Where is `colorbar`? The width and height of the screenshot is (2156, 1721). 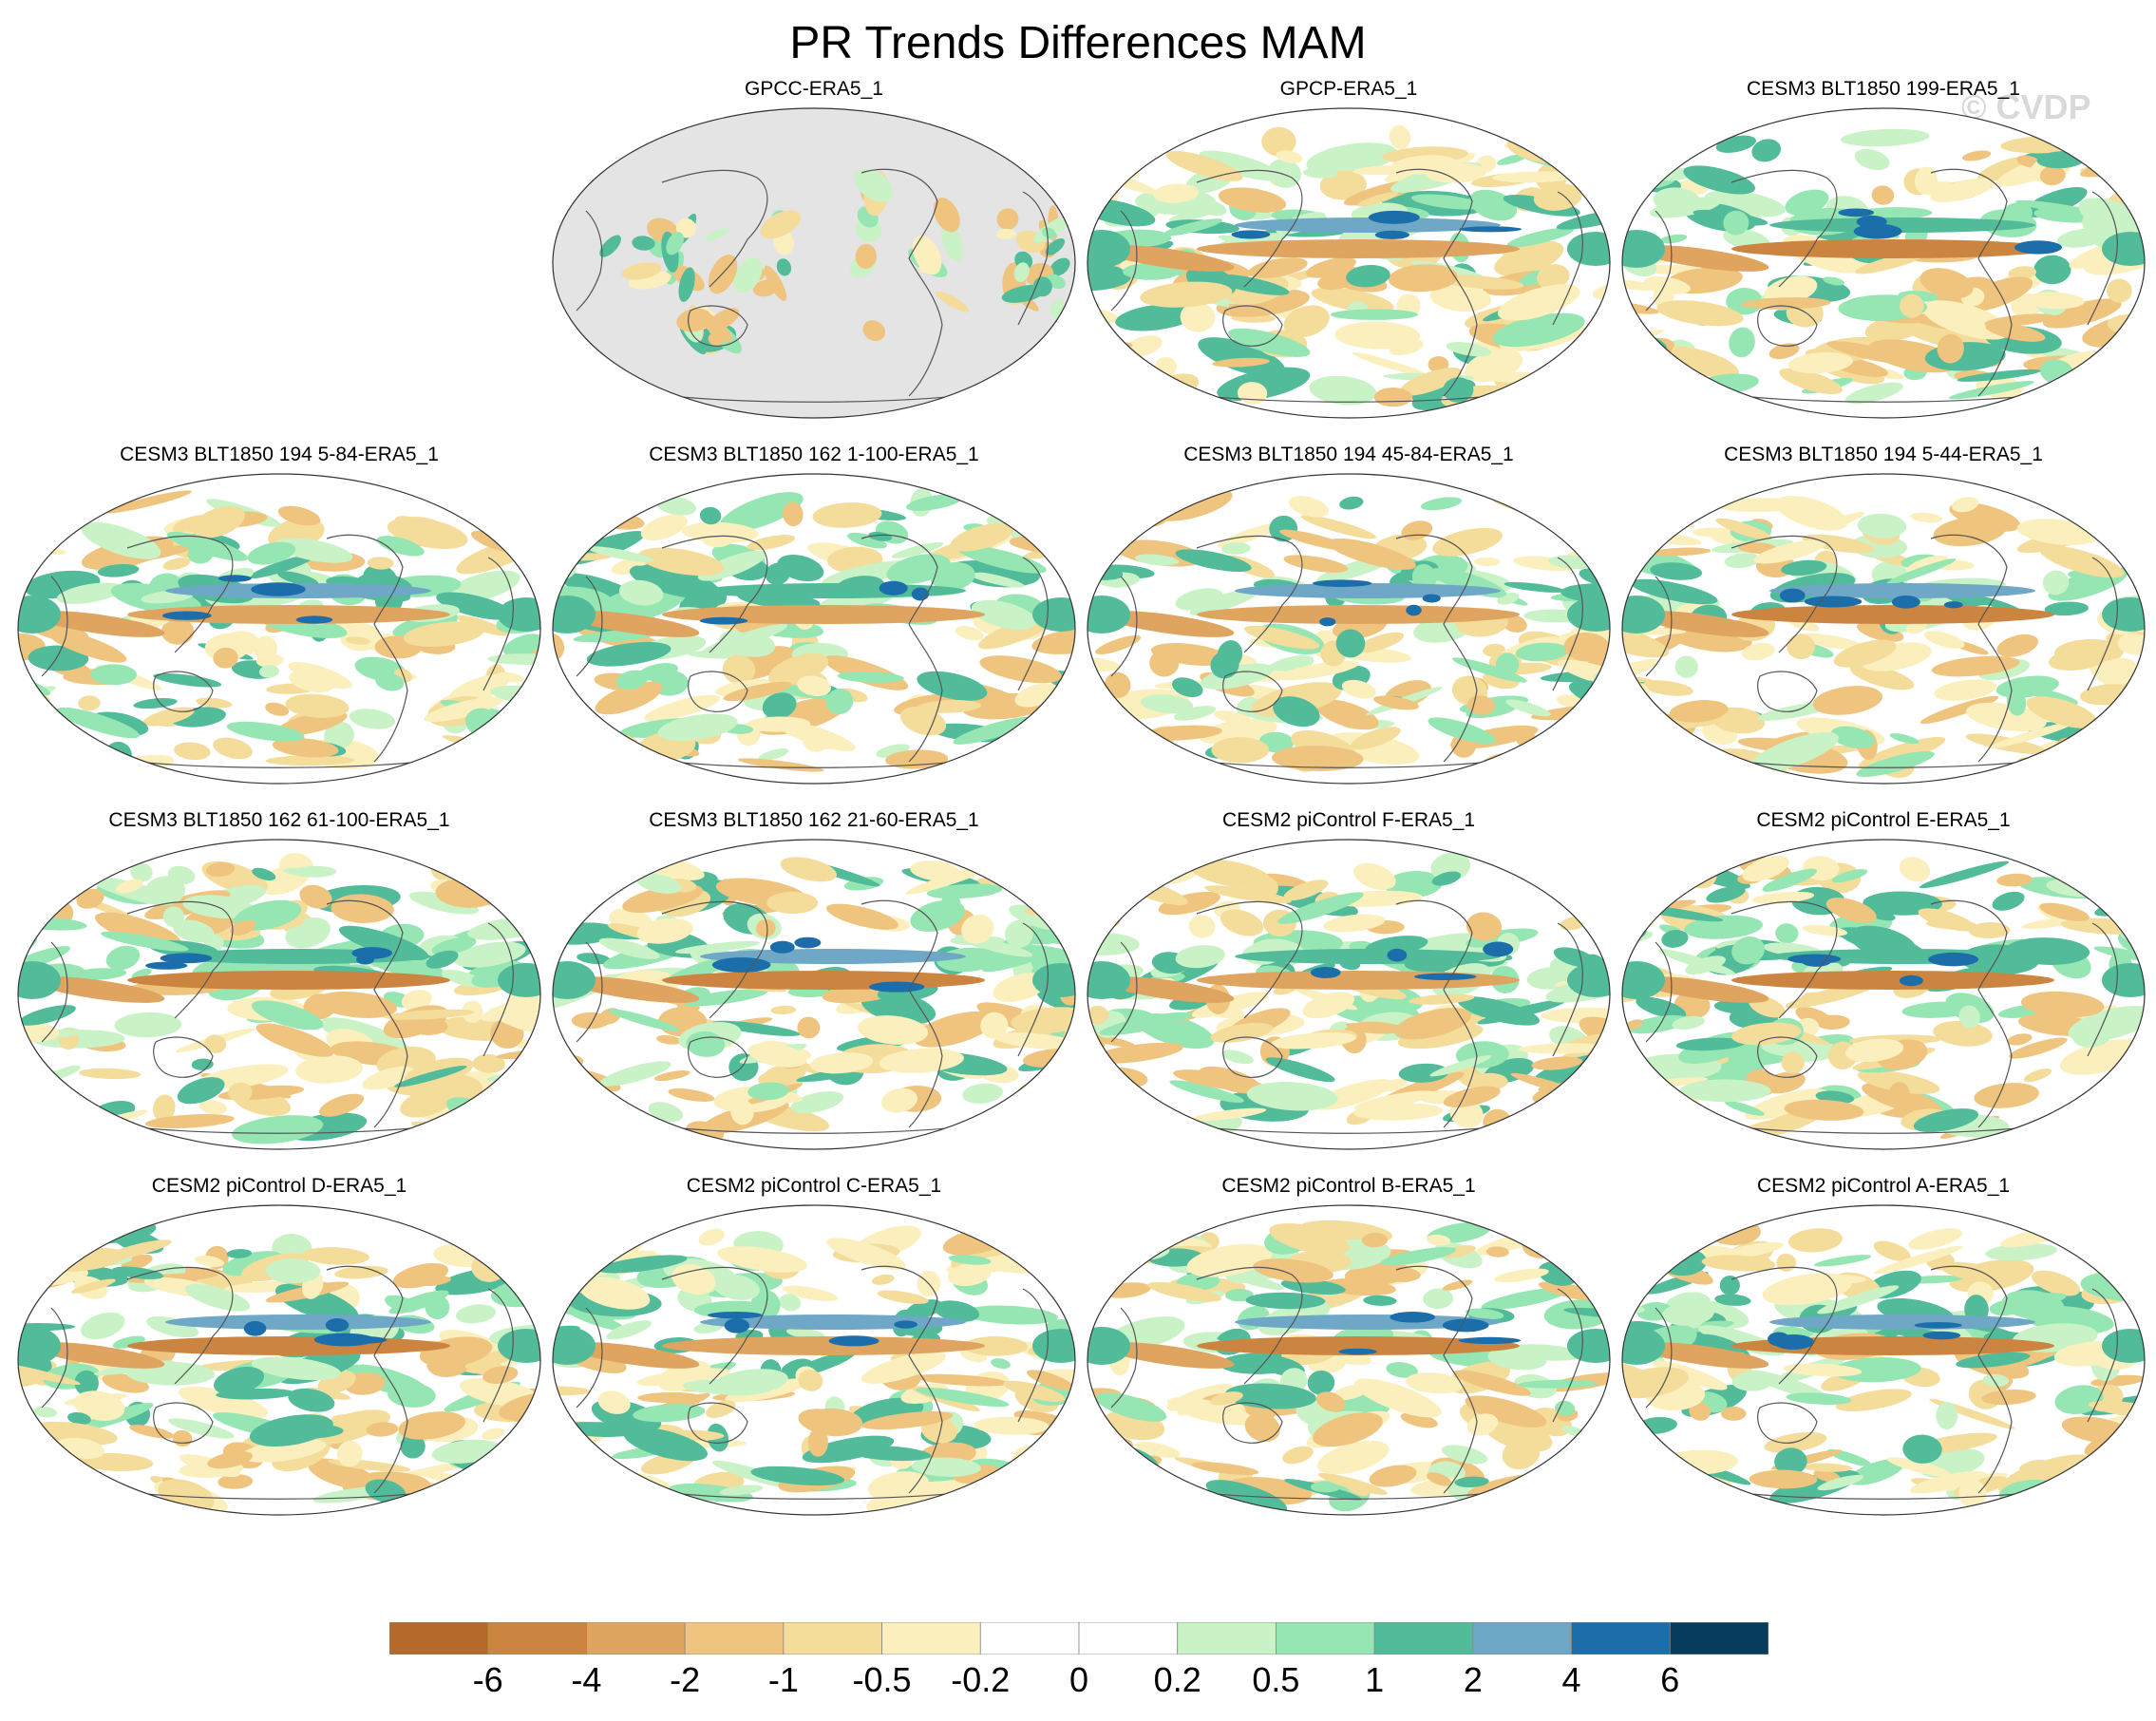
colorbar is located at coordinates (1078, 1638).